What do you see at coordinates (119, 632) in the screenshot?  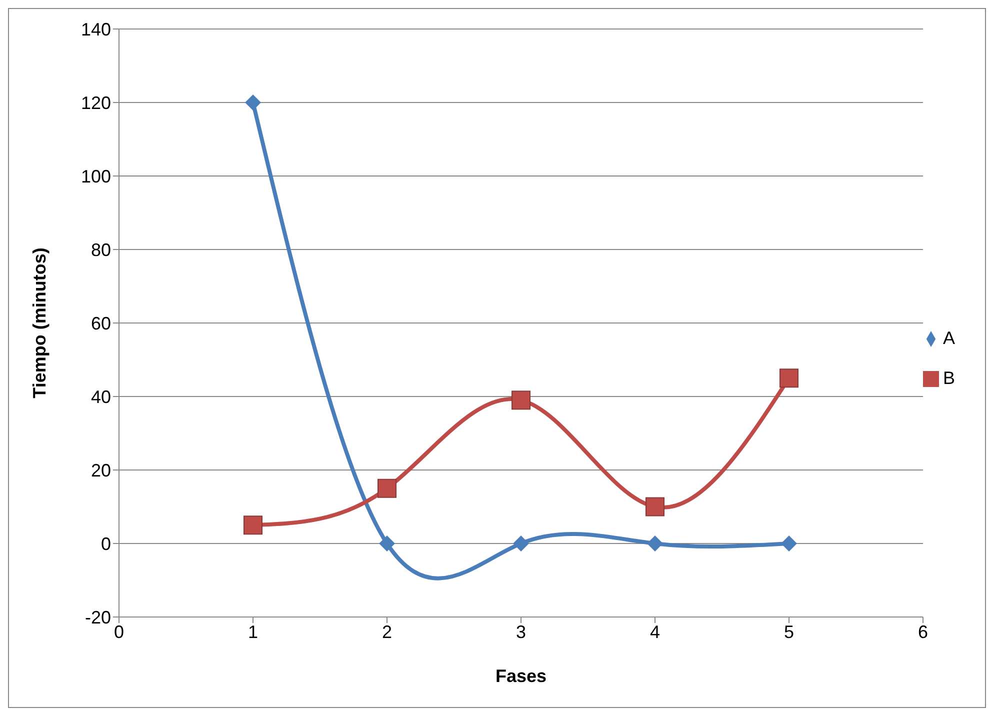 I see `x-tick-label: 0` at bounding box center [119, 632].